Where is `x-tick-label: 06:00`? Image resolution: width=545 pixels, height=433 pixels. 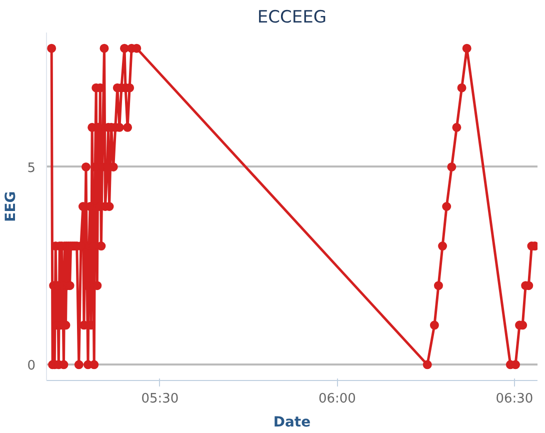 x-tick-label: 06:00 is located at coordinates (337, 399).